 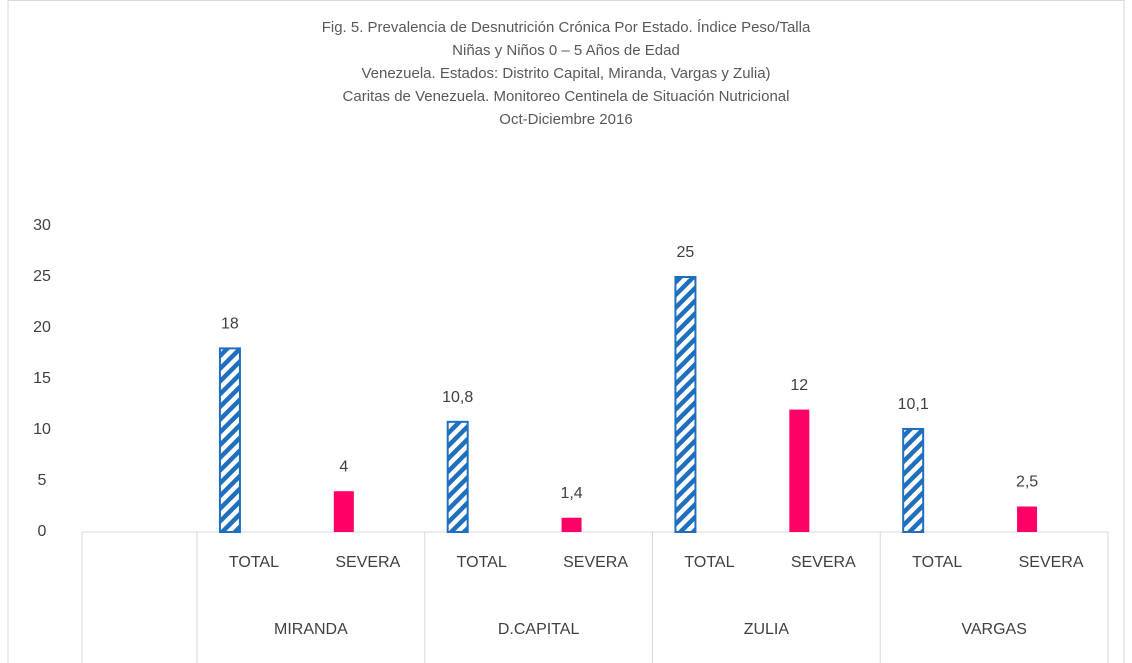 What do you see at coordinates (42, 276) in the screenshot?
I see `y-tick-label: 25` at bounding box center [42, 276].